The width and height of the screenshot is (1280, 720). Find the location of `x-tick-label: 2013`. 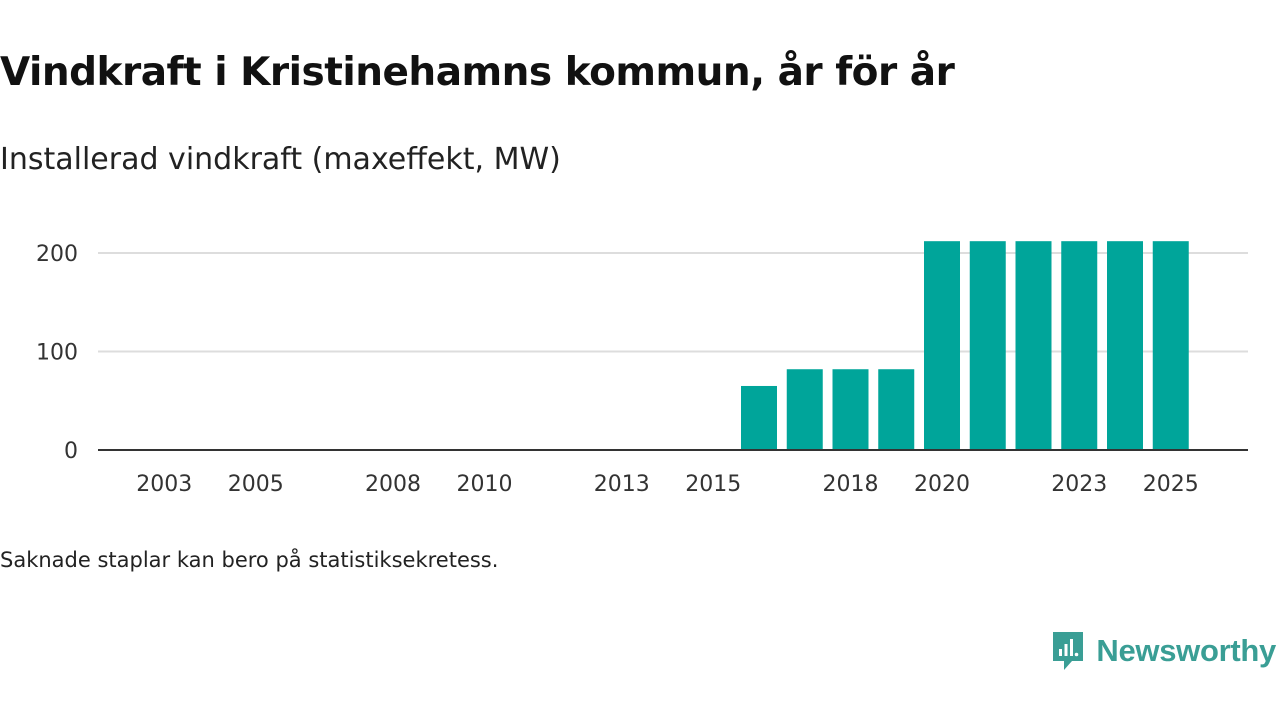

x-tick-label: 2013 is located at coordinates (622, 484).